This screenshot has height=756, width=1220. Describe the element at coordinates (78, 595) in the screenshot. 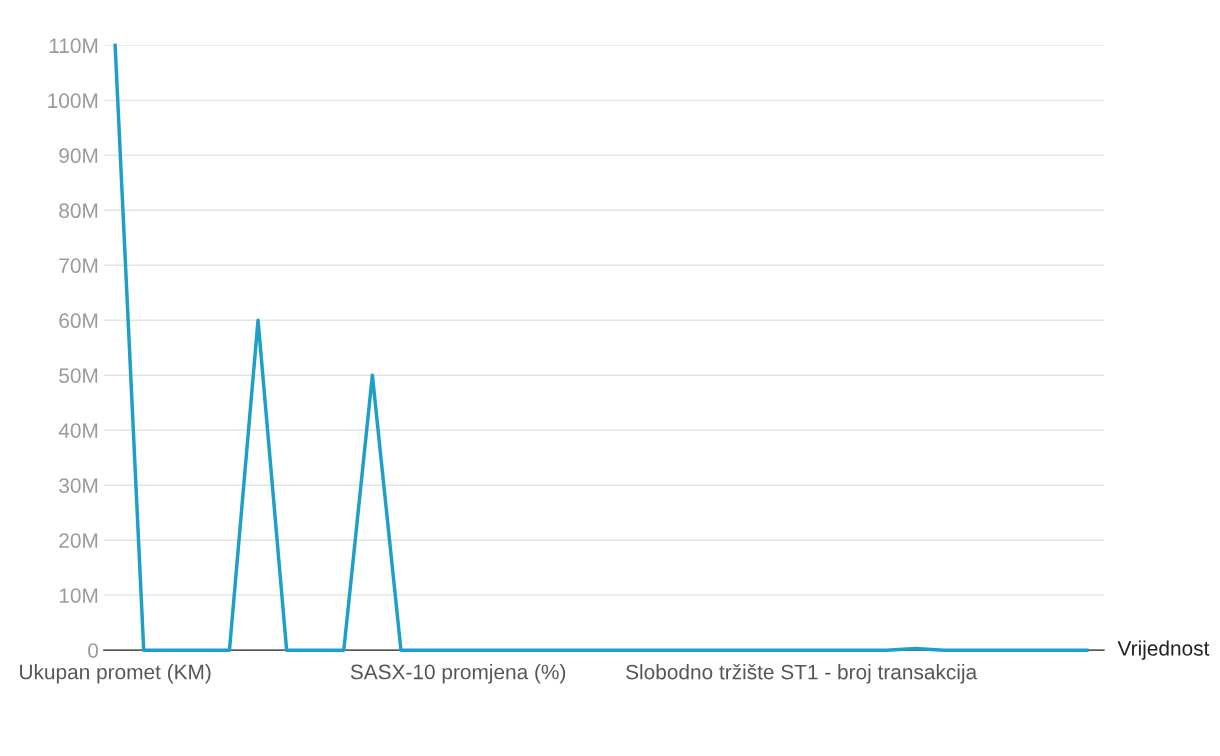

I see `y-tick-label: 10M` at that location.